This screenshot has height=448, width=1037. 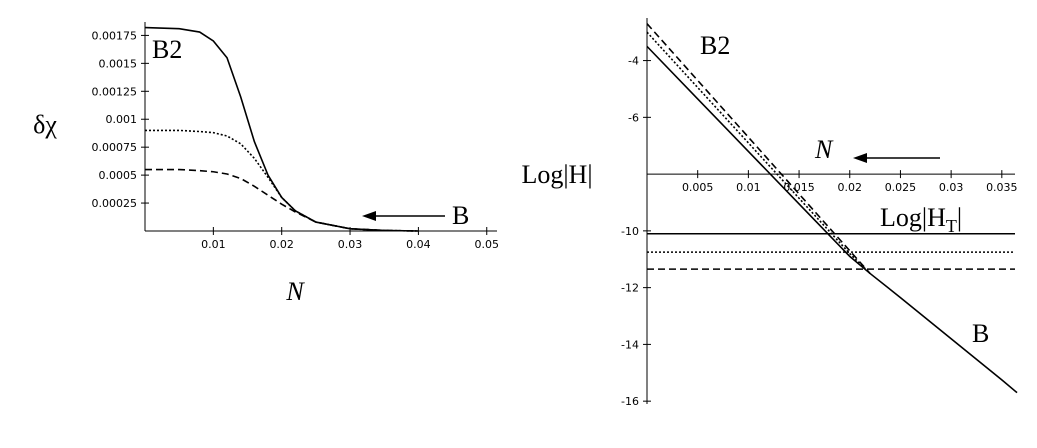 I want to click on y-tick-label: 0.0015, so click(x=118, y=63).